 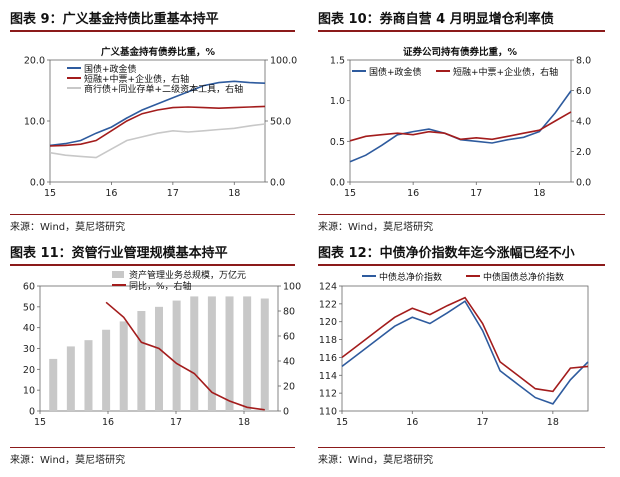 What do you see at coordinates (29, 349) in the screenshot?
I see `y-tick-label: 30` at bounding box center [29, 349].